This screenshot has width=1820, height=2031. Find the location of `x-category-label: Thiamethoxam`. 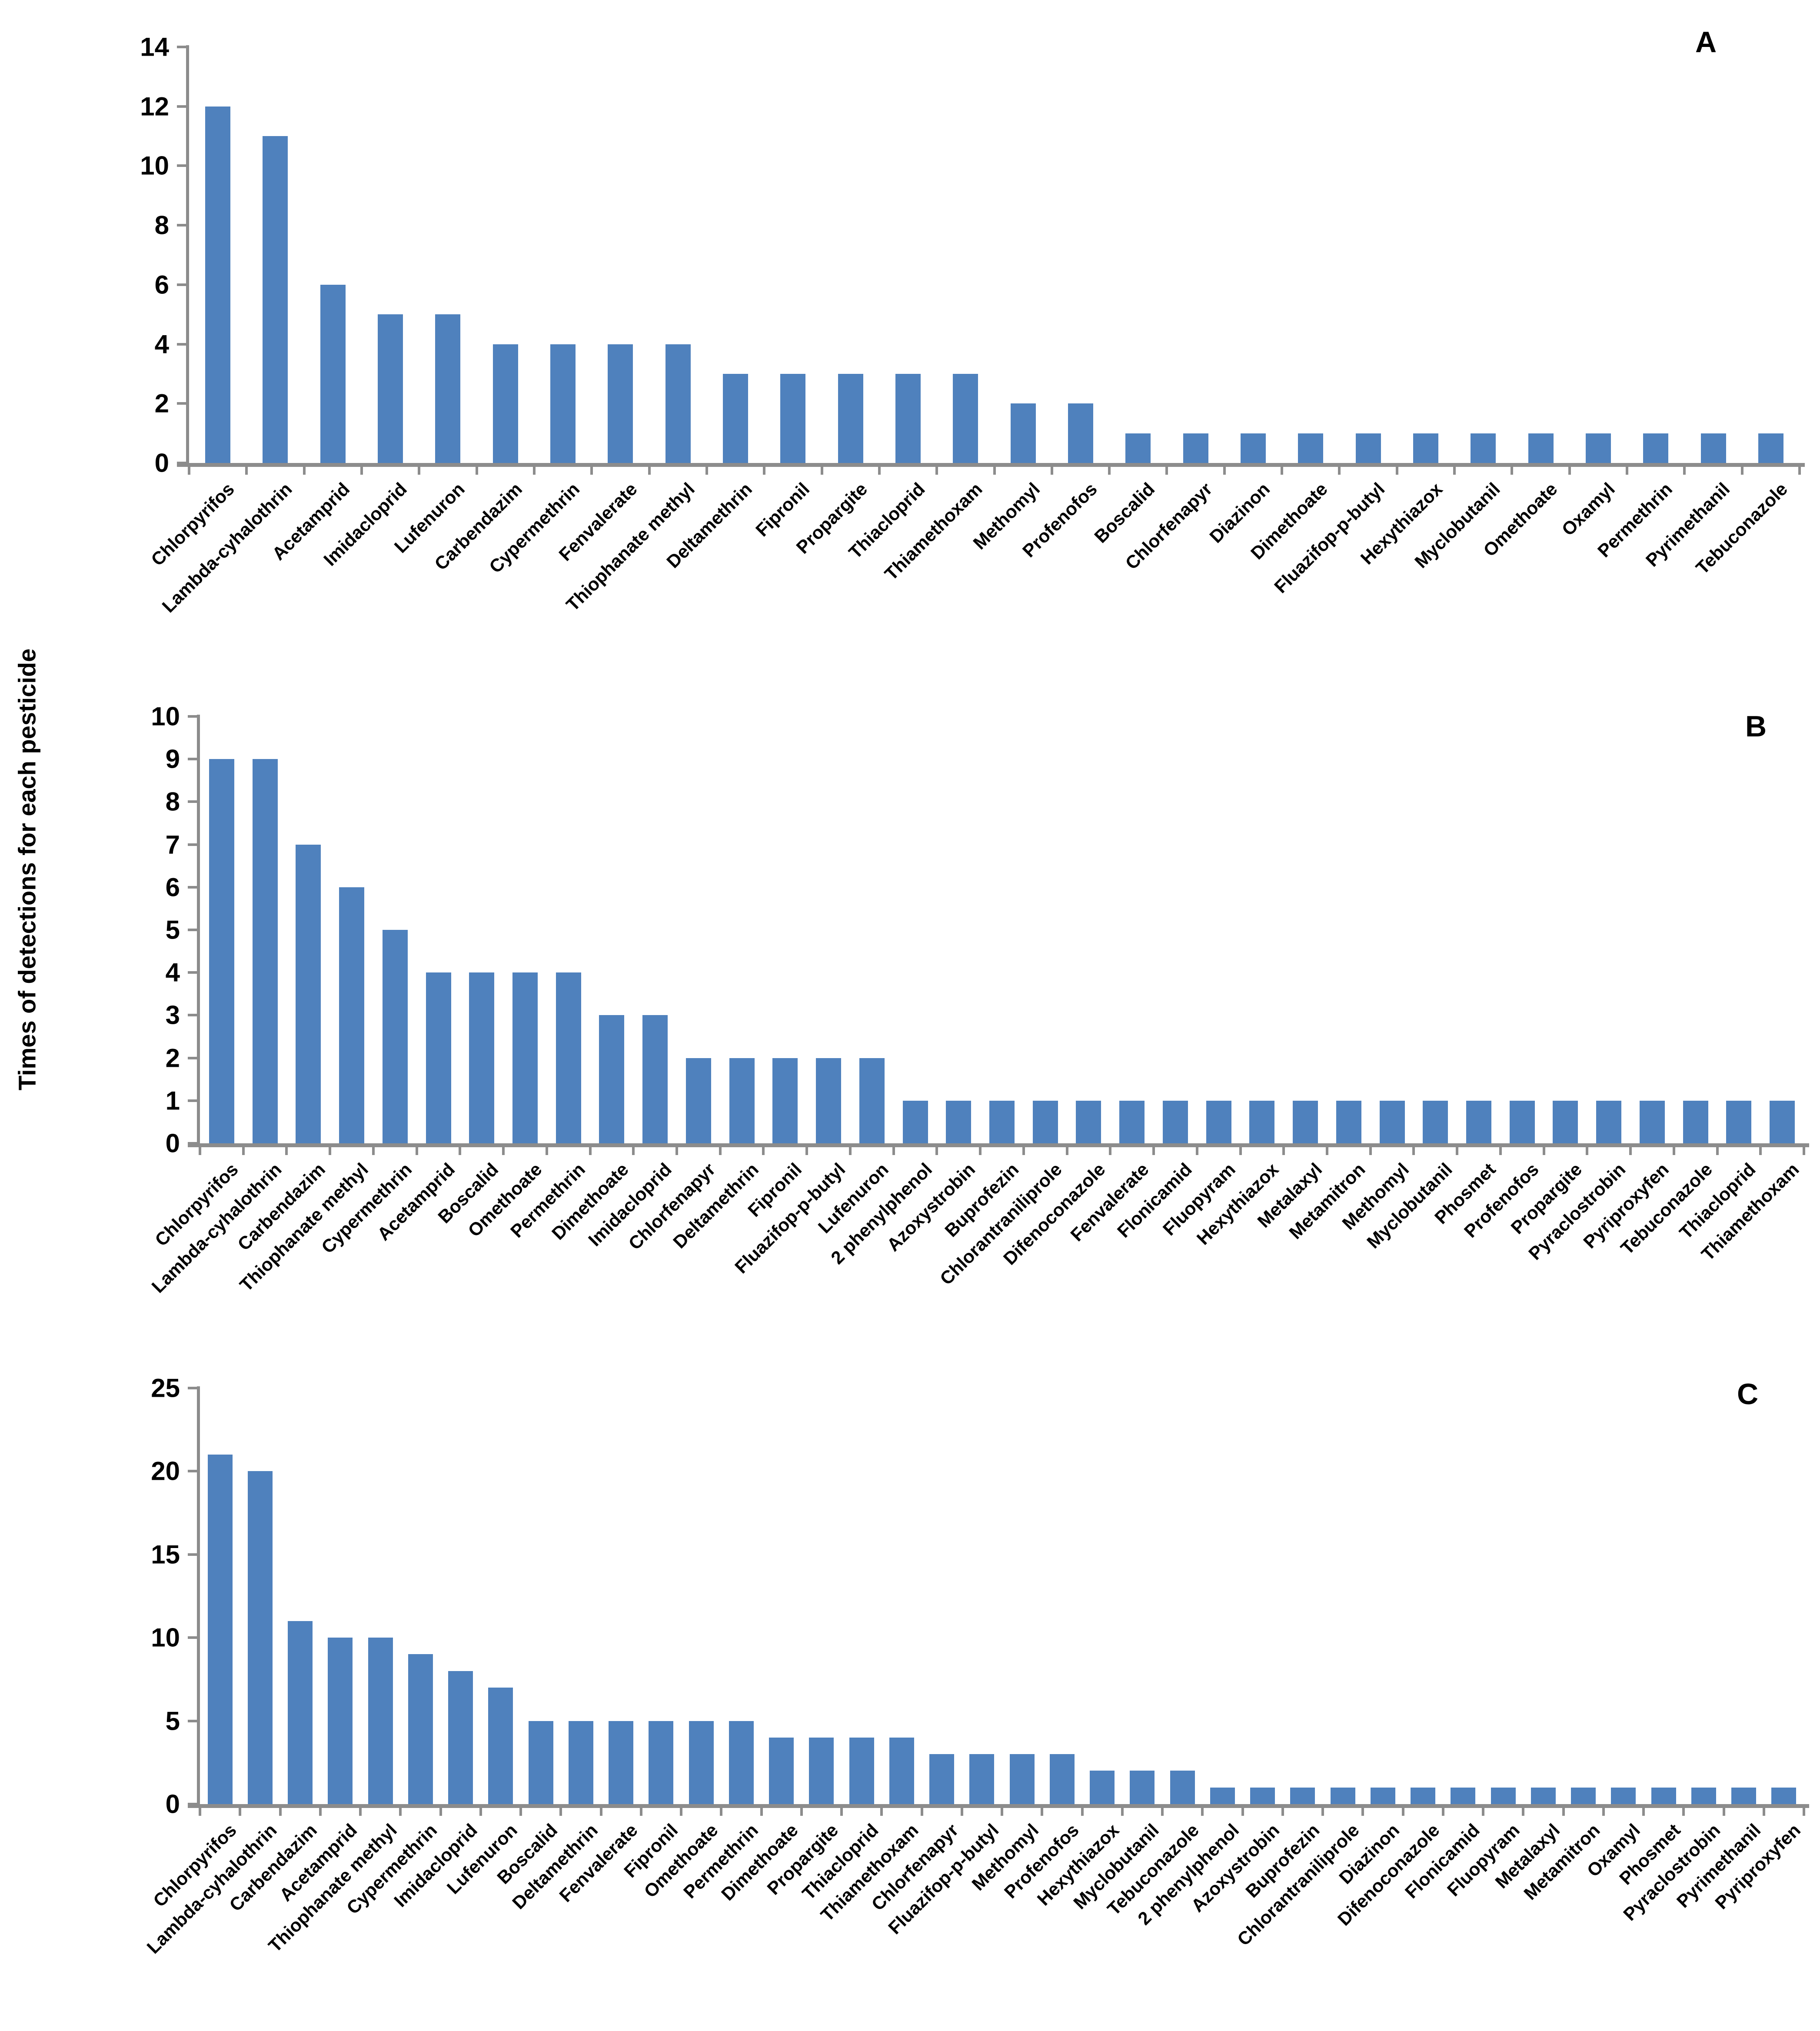

x-category-label: Thiamethoxam is located at coordinates (933, 532).